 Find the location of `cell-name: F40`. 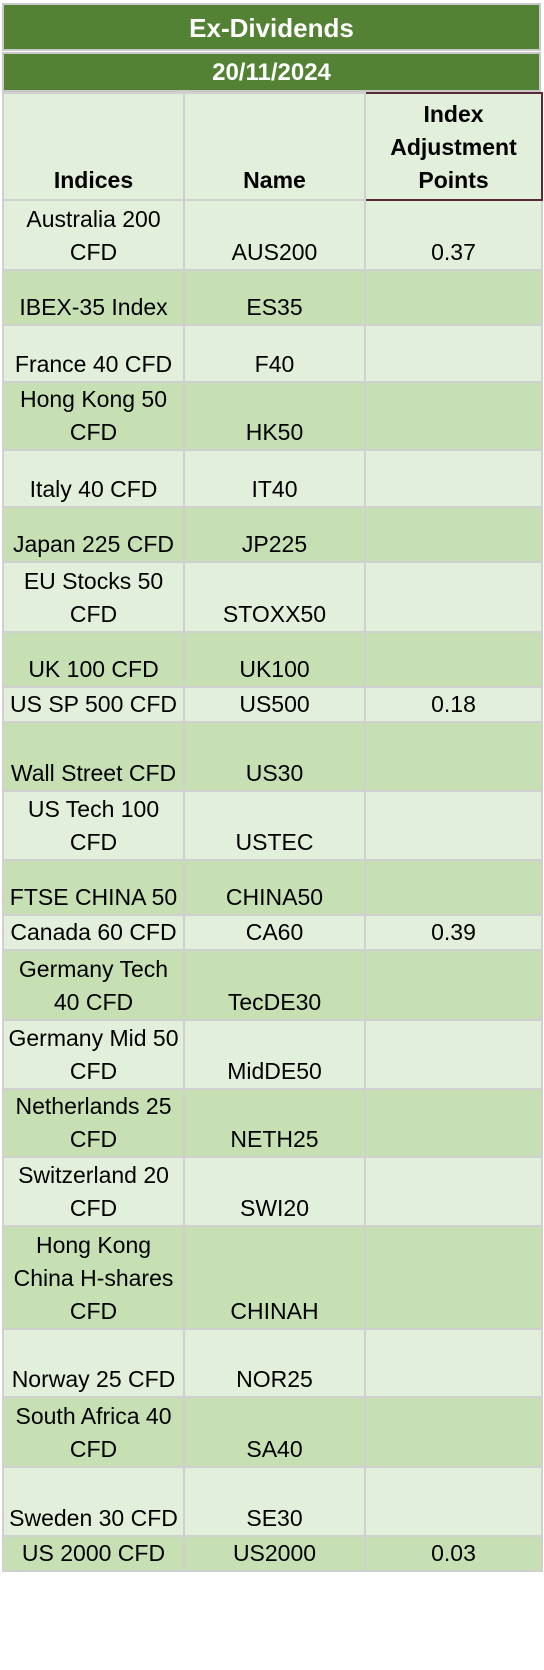

cell-name: F40 is located at coordinates (274, 353).